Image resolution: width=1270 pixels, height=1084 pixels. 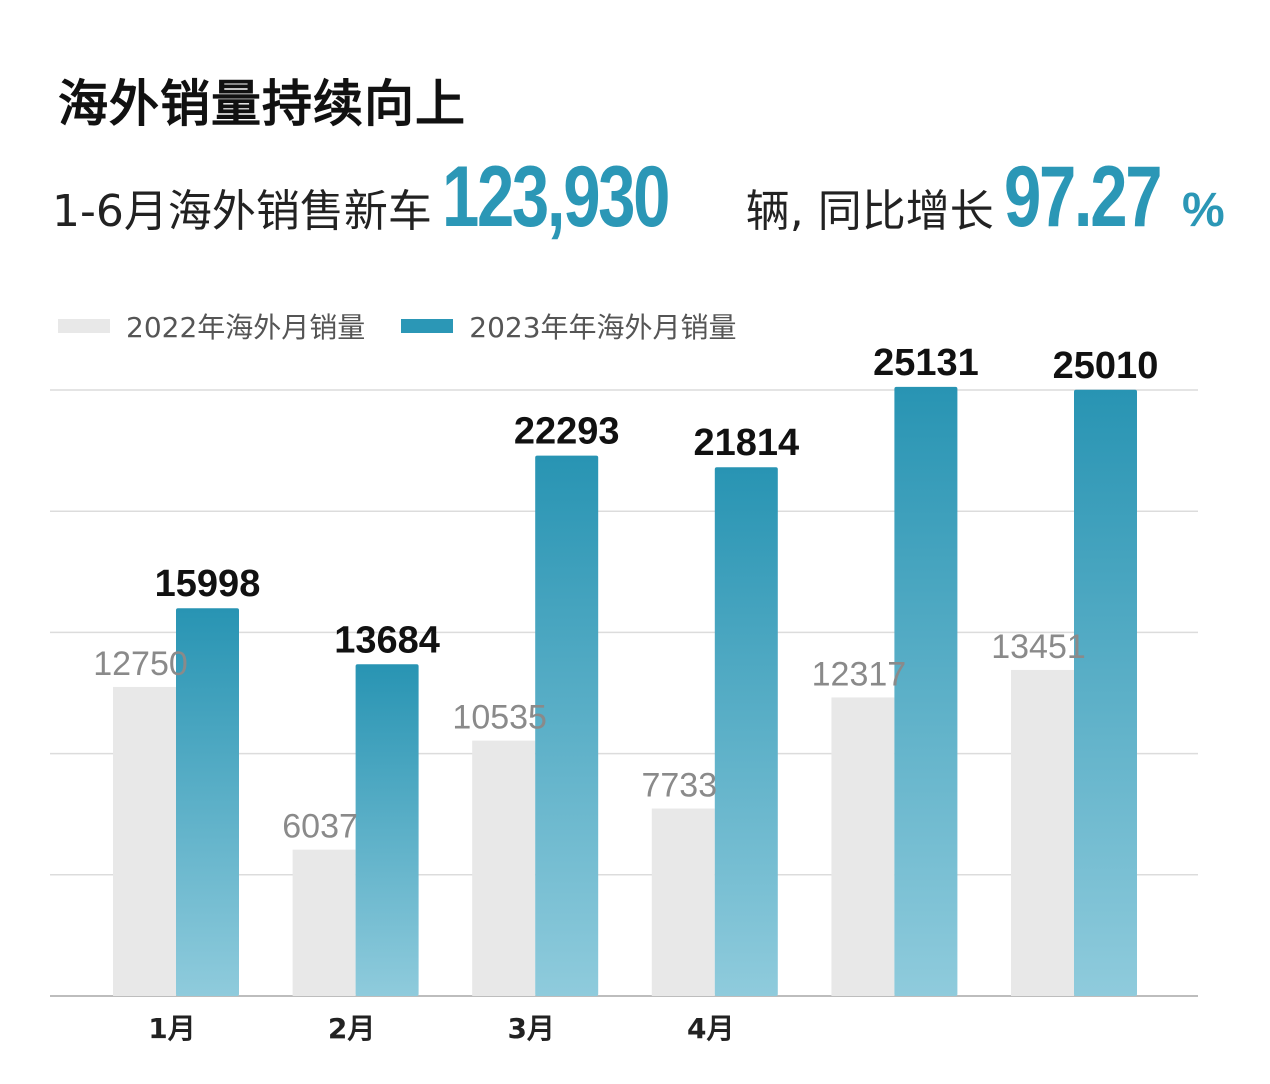 I want to click on chart-subtitle: 1-6月海外销售新车 123,930 辆, 同比增长 97.27 %, so click(x=638, y=196).